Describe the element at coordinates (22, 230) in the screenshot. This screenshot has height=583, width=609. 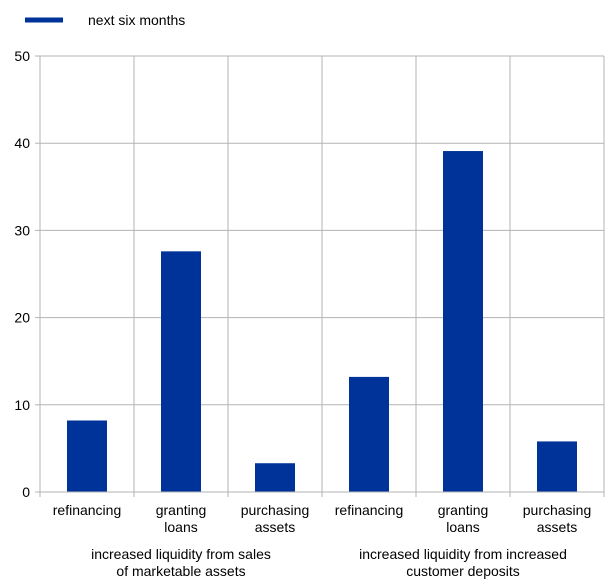
I see `y-tick-label: 30` at that location.